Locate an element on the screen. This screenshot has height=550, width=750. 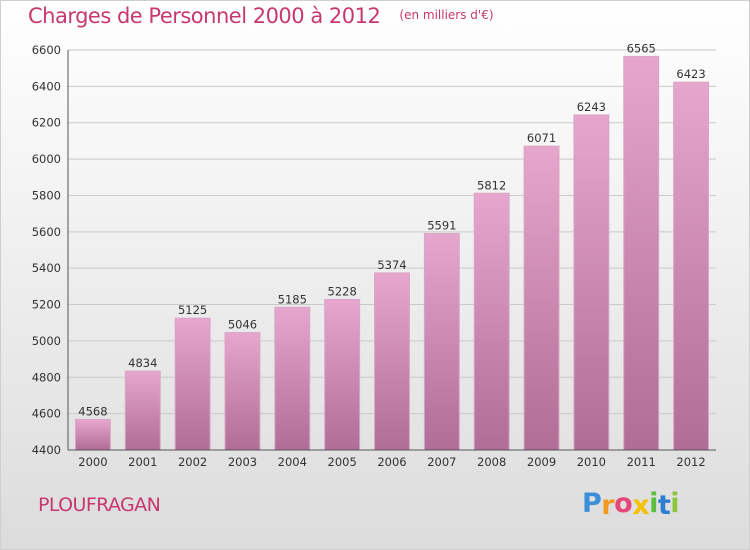
chart-title-text: Charges de Personnel 2000 à 2012 is located at coordinates (204, 16).